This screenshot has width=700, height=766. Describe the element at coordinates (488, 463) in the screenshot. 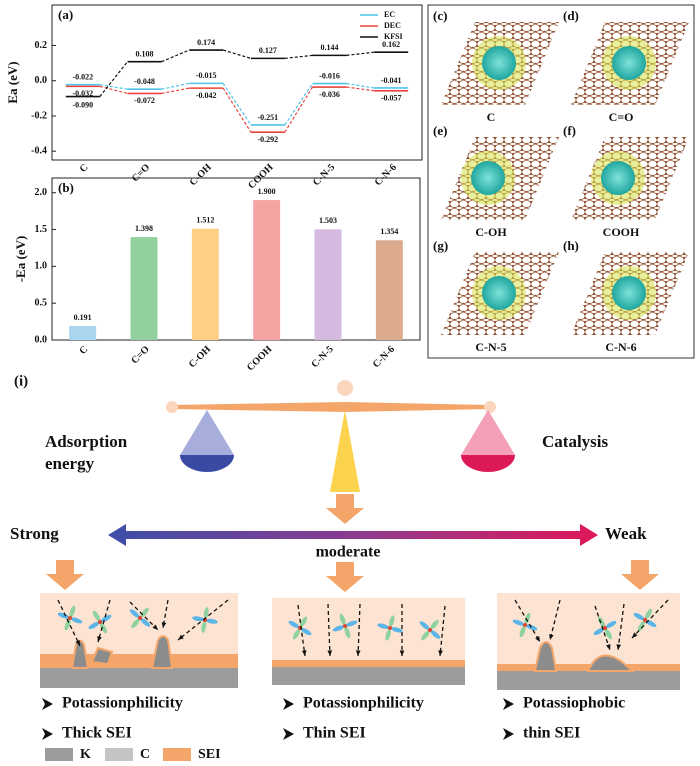

I see `right-pan-base` at that location.